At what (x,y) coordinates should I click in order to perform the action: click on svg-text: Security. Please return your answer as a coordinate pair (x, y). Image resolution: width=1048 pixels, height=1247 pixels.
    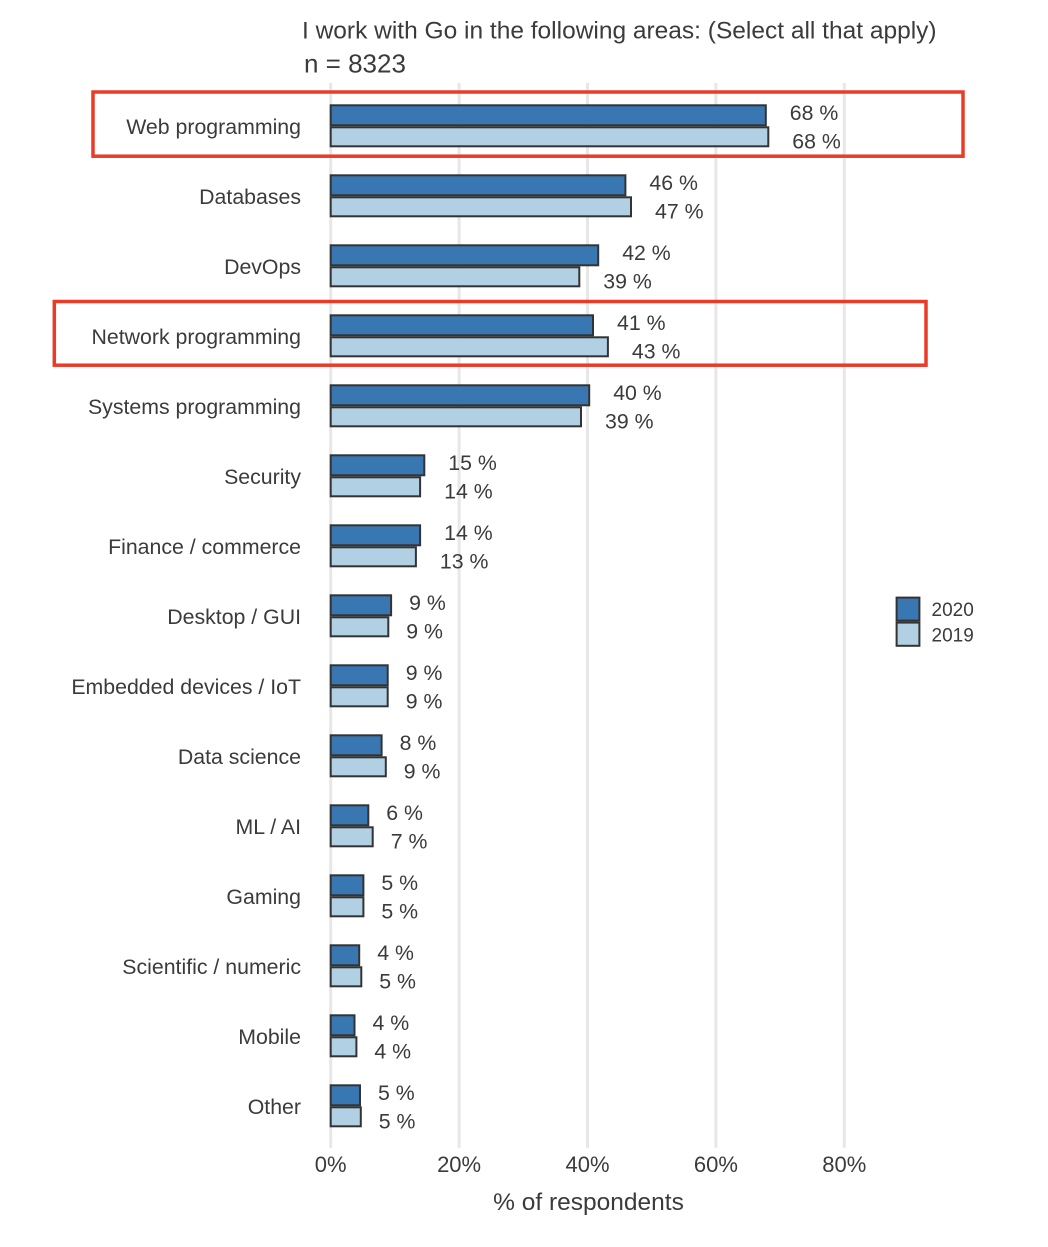
    Looking at the image, I should click on (262, 477).